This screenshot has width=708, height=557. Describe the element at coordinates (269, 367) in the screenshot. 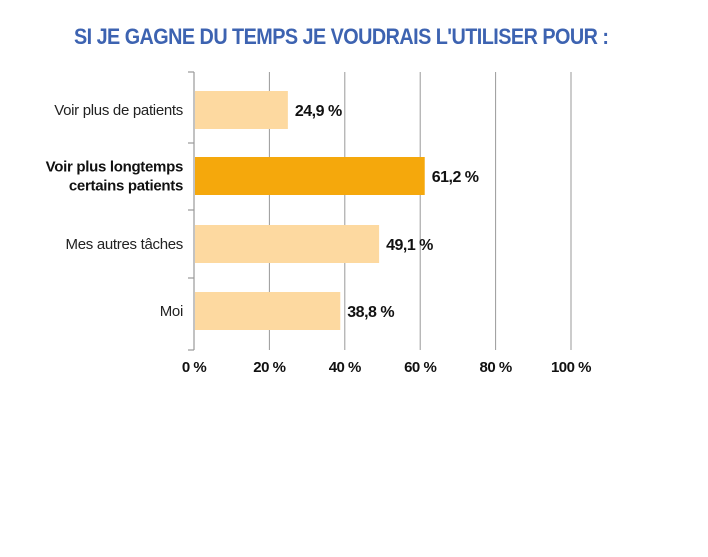

I see `x-tick-label: 20 %` at that location.